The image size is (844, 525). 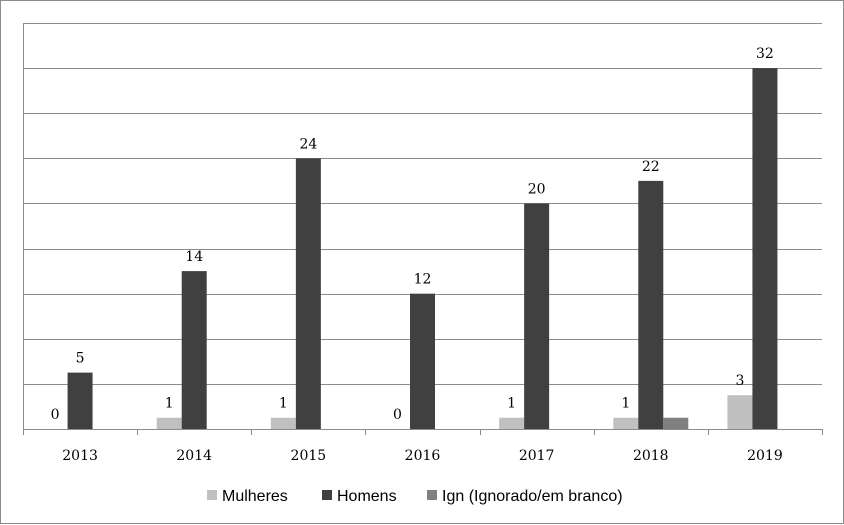 I want to click on bar-ign-2018, so click(x=676, y=423).